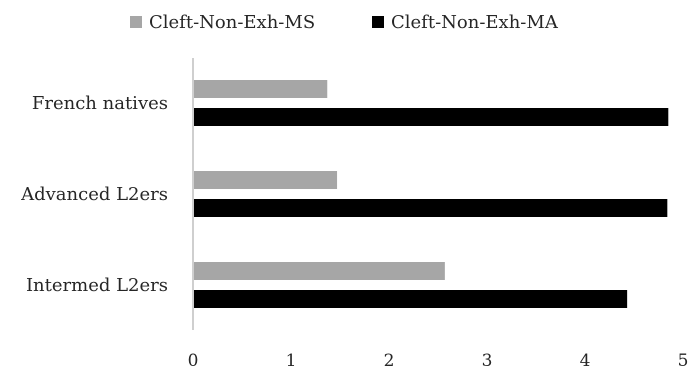  What do you see at coordinates (585, 361) in the screenshot?
I see `x-tick-label: 4` at bounding box center [585, 361].